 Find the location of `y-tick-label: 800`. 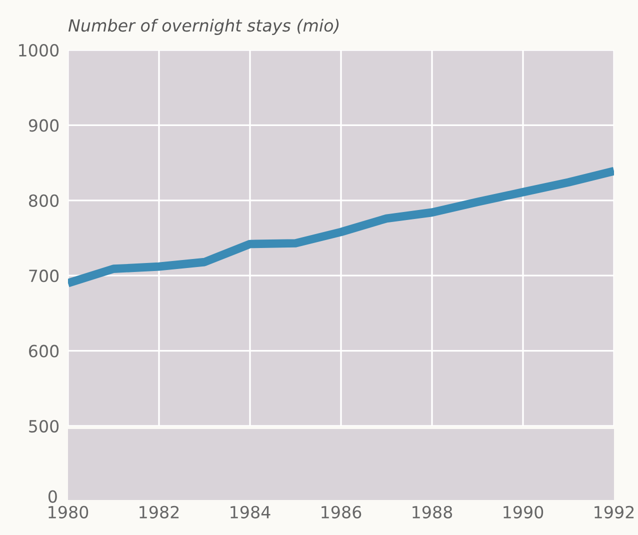

y-tick-label: 800 is located at coordinates (43, 200).